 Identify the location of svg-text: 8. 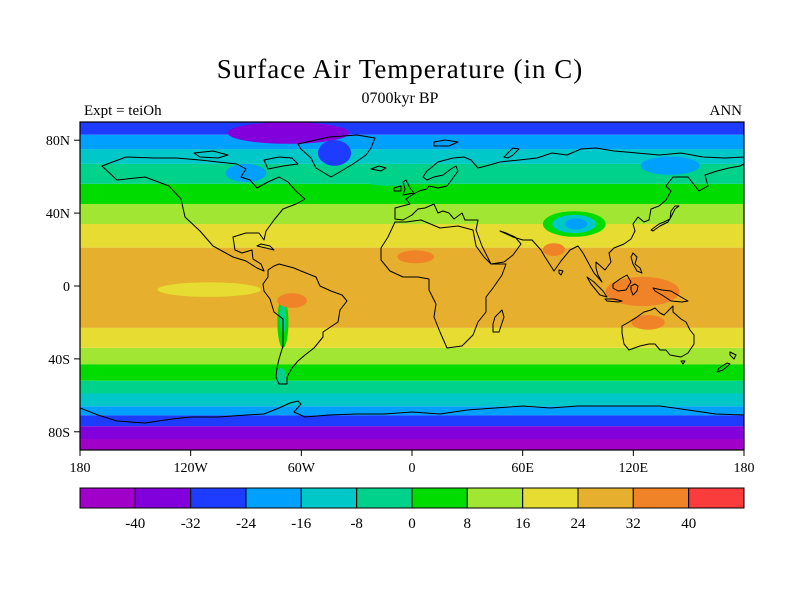
(468, 524).